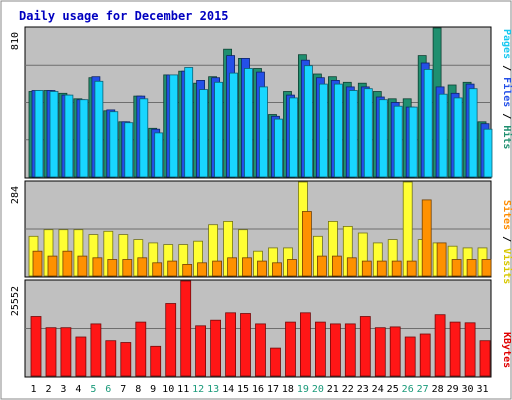 Image resolution: width=512 pixels, height=400 pixels. Describe the element at coordinates (153, 389) in the screenshot. I see `x-tick-label-day-9: 9` at that location.